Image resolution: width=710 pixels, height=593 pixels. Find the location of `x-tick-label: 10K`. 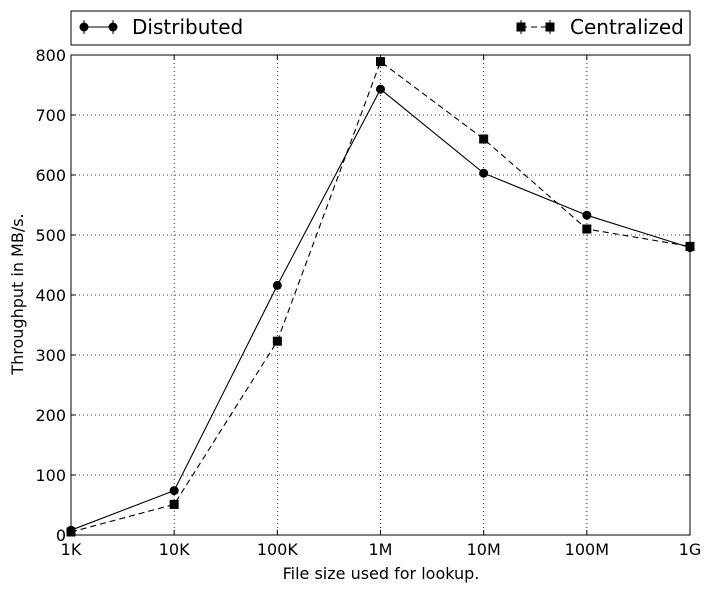

x-tick-label: 10K is located at coordinates (174, 549).